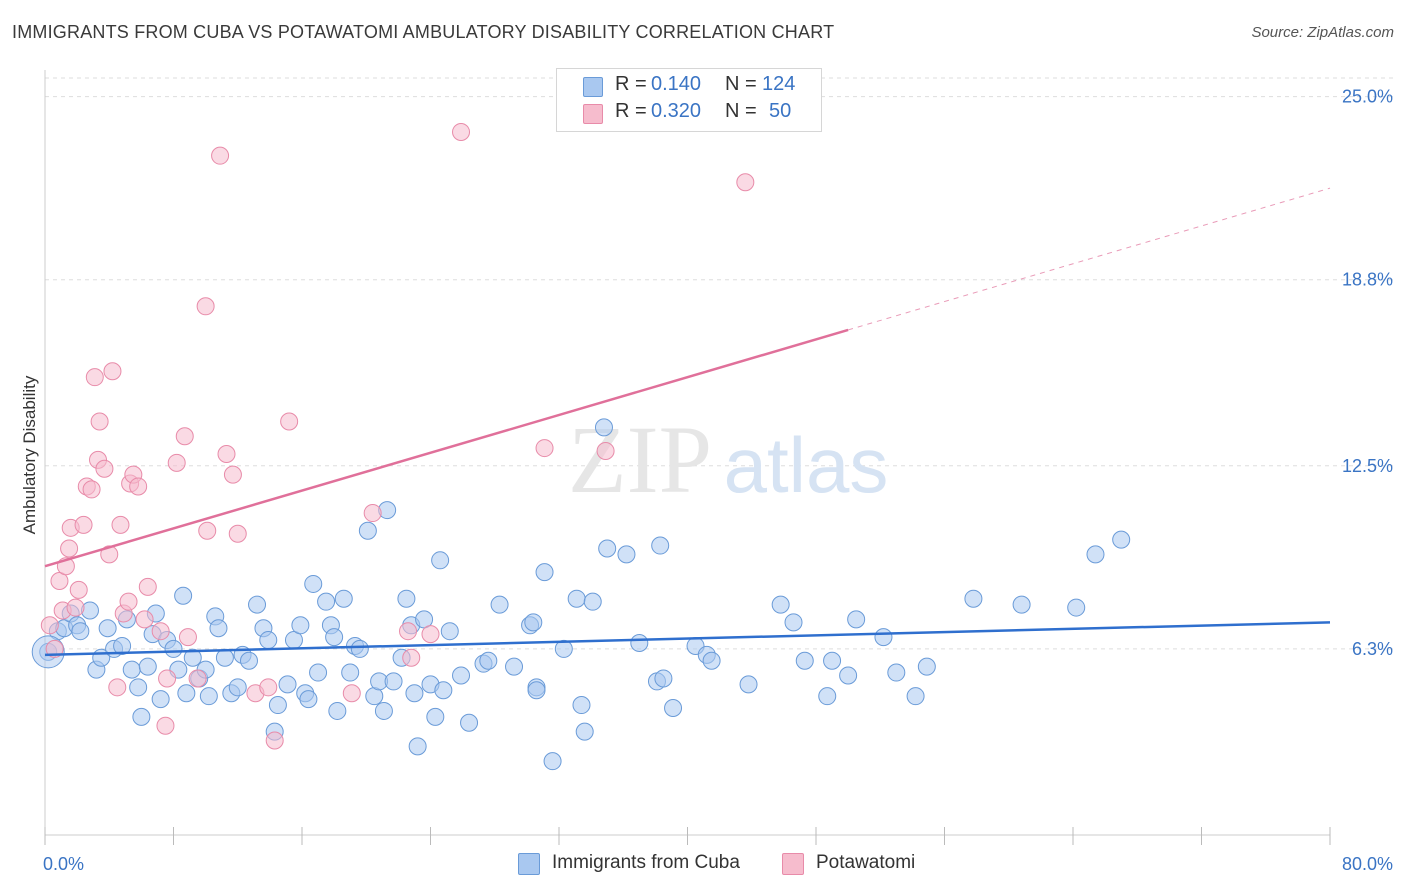  Describe the element at coordinates (780, 111) in the screenshot. I see `legend-n-value: 50` at that location.